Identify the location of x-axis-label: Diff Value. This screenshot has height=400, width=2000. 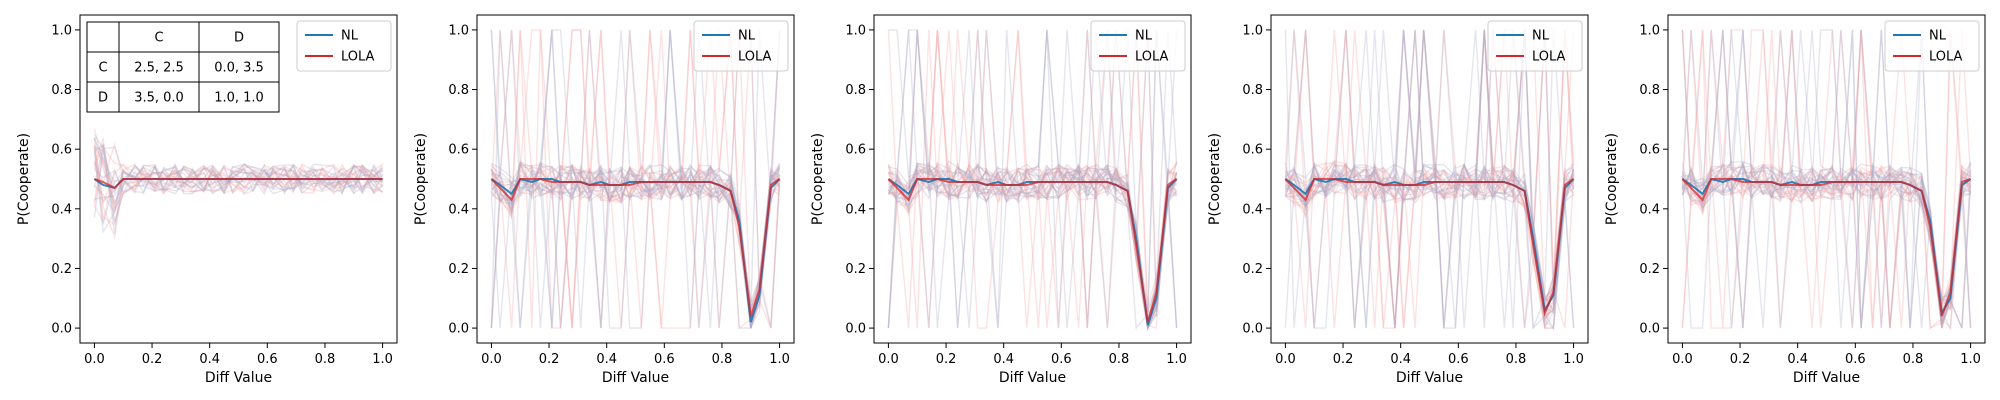
(1826, 378).